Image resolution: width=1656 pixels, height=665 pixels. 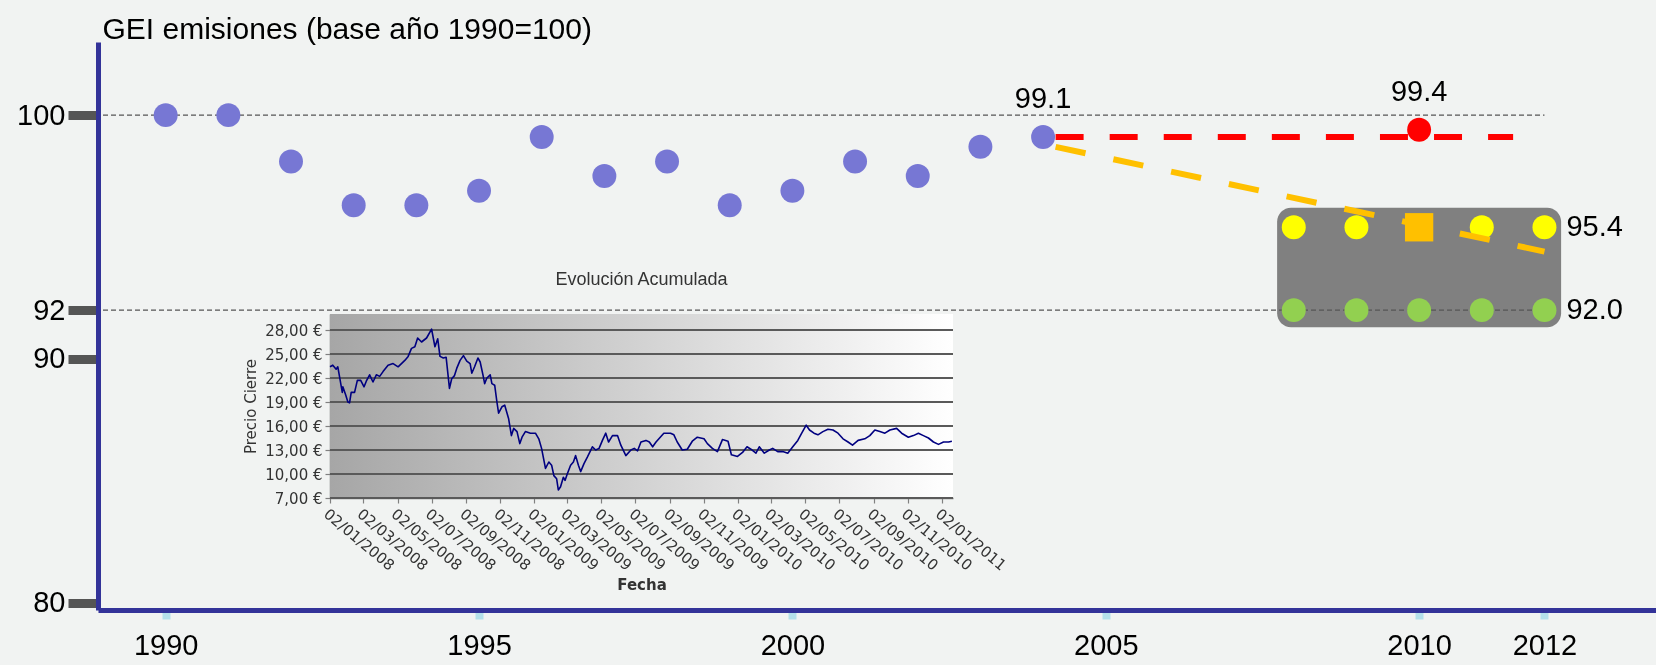 What do you see at coordinates (1043, 98) in the screenshot?
I see `annotation: 99.1` at bounding box center [1043, 98].